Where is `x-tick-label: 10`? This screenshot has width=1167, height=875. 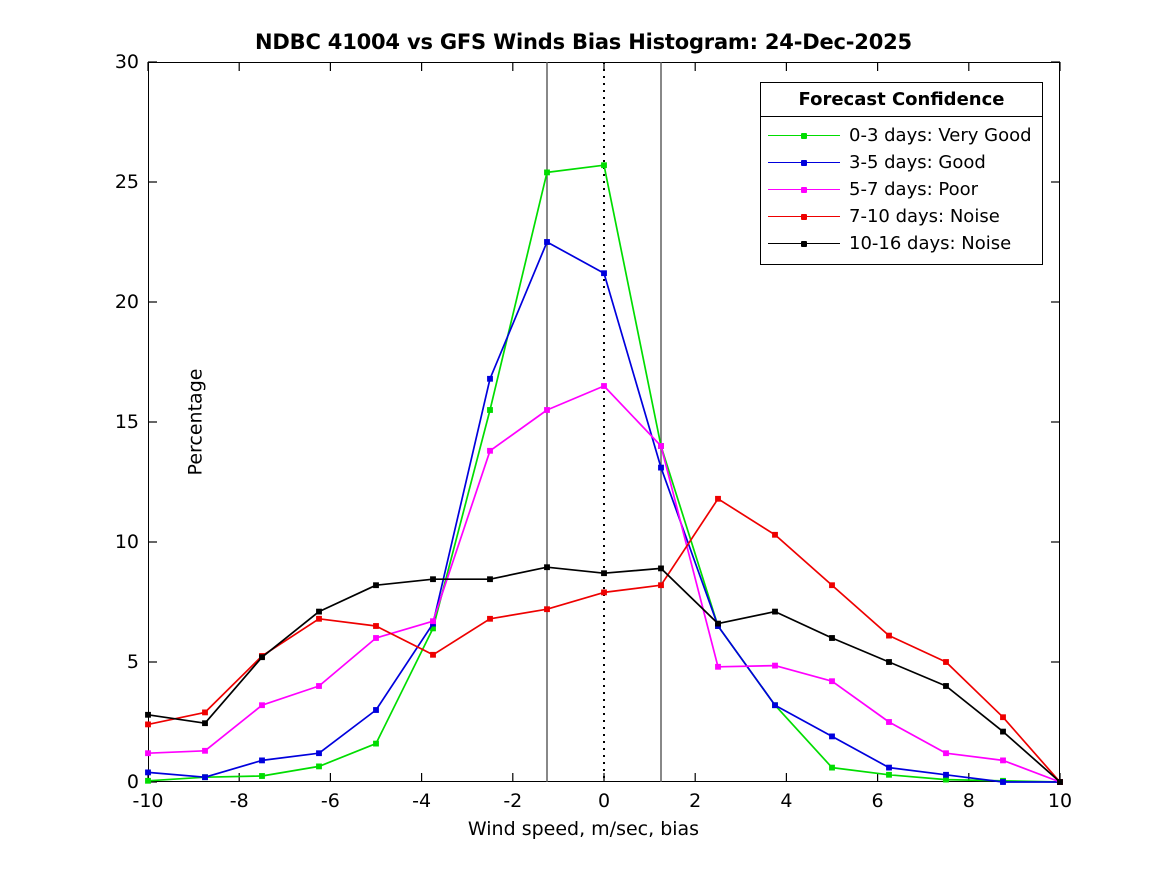
x-tick-label: 10 is located at coordinates (1060, 801).